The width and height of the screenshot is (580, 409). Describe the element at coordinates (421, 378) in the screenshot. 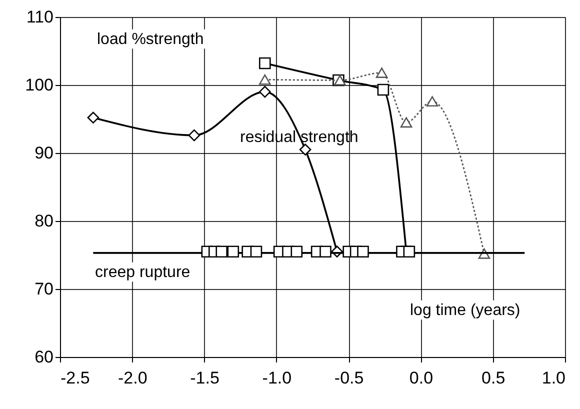

I see `x-tick-label: 0.0` at that location.